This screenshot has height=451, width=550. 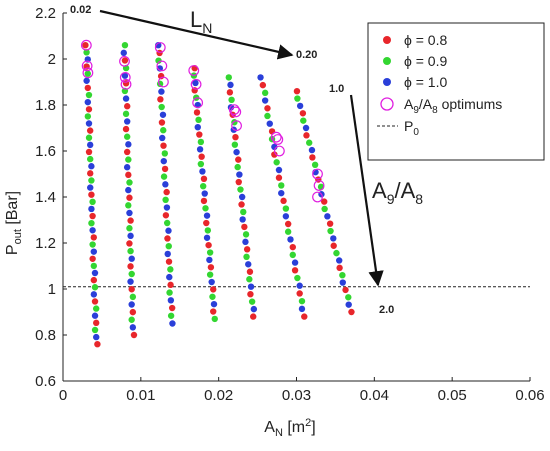 I want to click on y-tick-label: 1.2, so click(x=45, y=243).